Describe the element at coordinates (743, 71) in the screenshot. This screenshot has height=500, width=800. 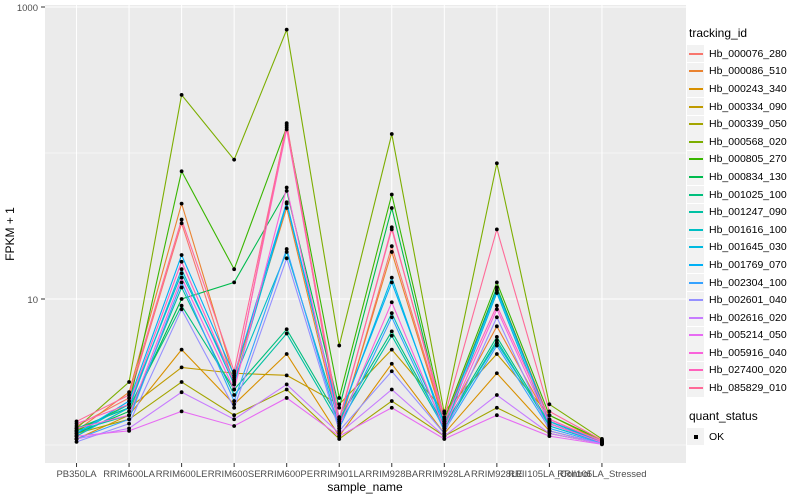
I see `legend-entry-Hb_000086_510: Hb_000086_510` at that location.